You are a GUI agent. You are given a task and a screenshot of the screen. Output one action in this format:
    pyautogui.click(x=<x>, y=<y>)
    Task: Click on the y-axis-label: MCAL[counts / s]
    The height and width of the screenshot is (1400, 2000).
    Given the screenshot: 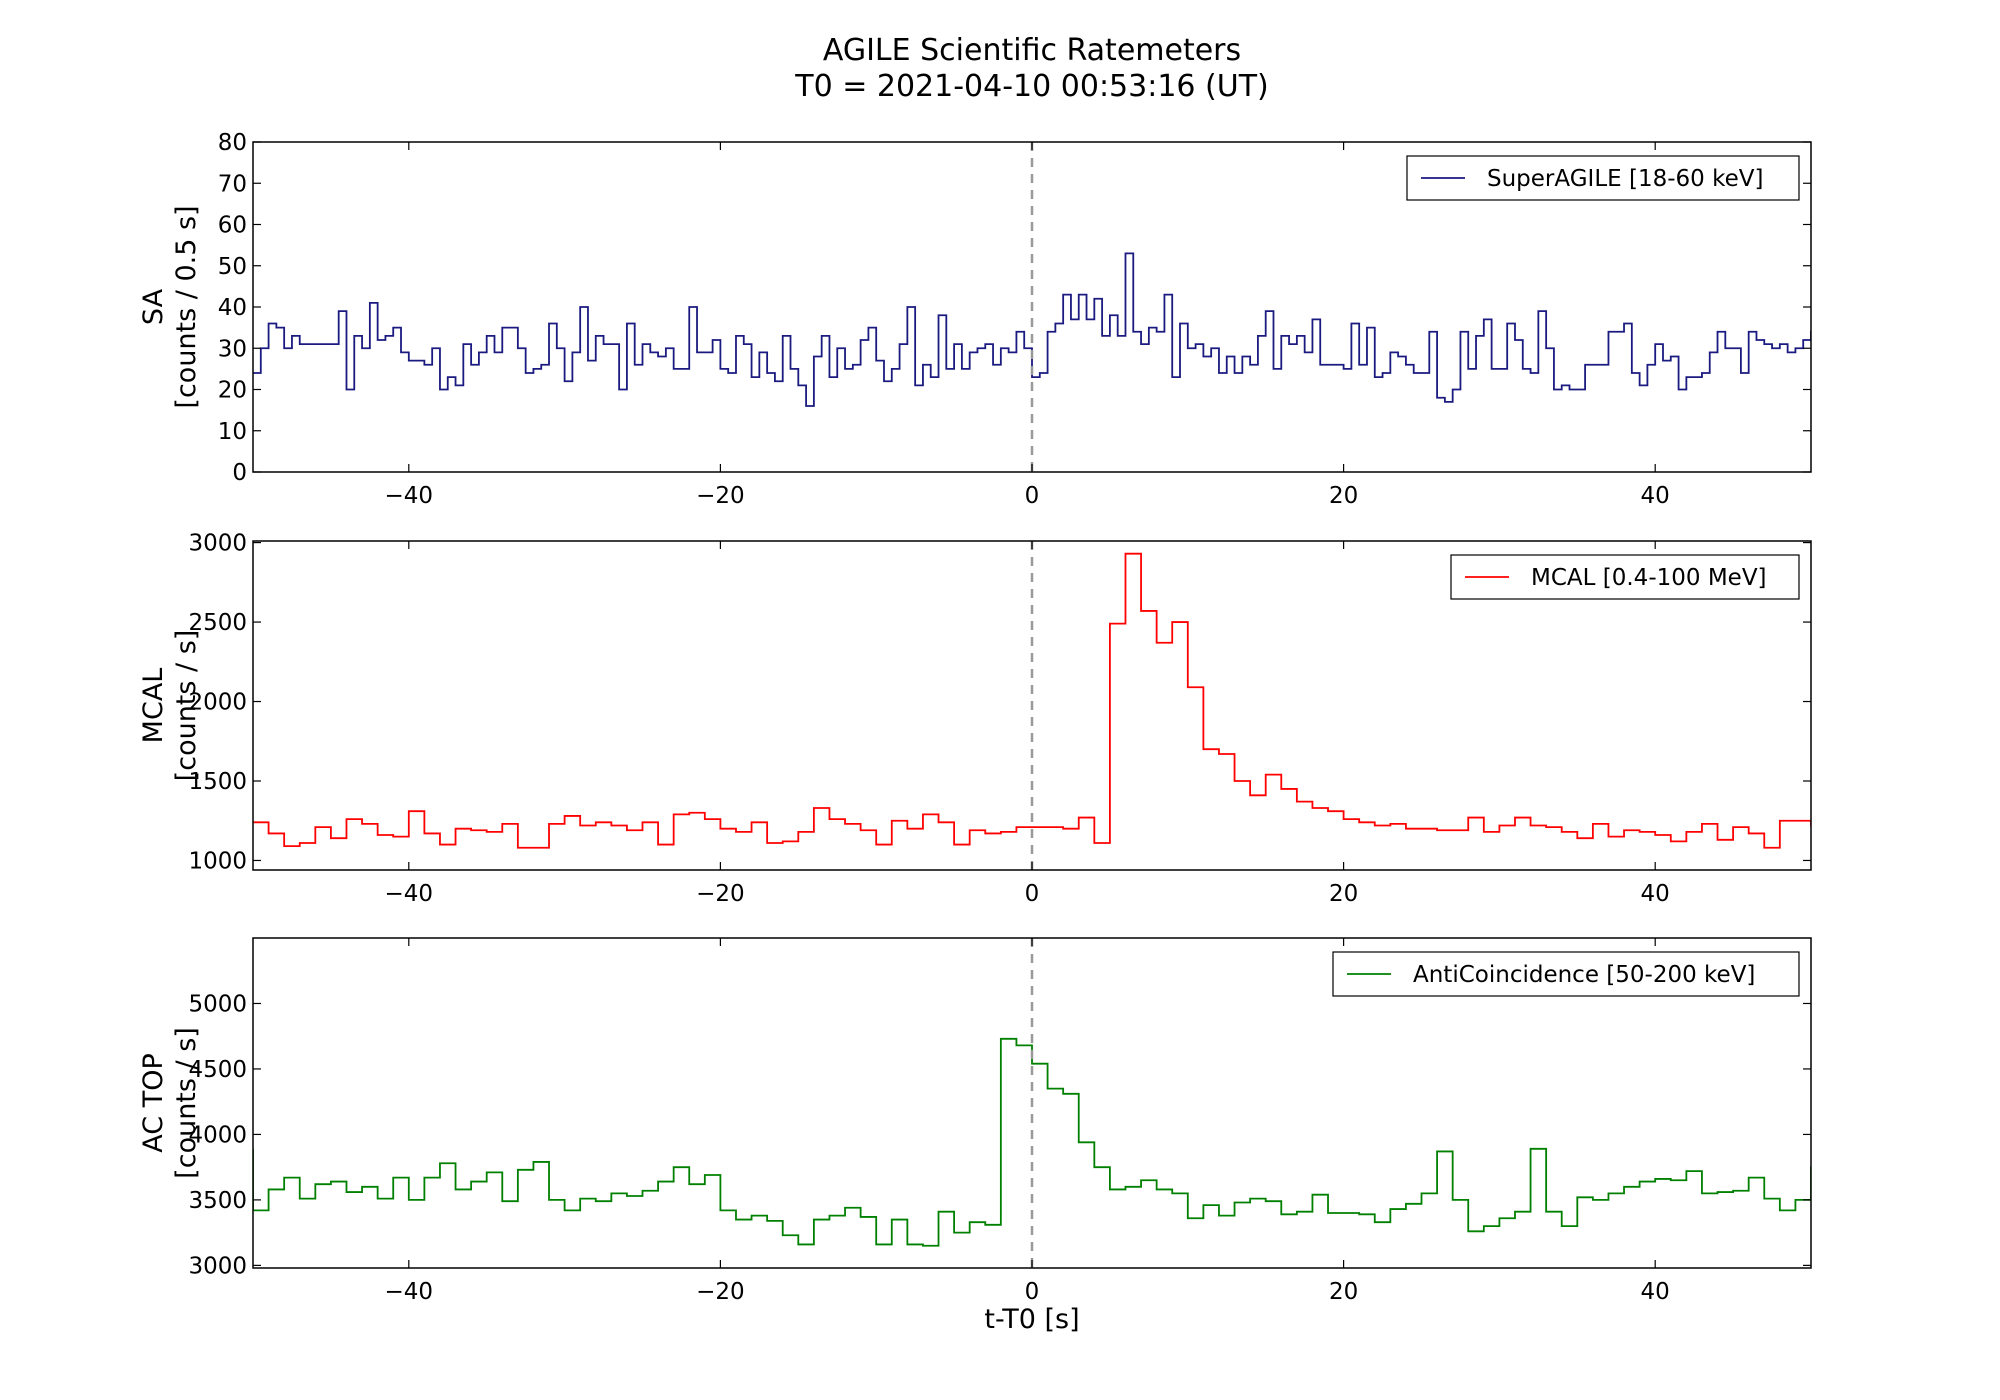 What is the action you would take?
    pyautogui.click(x=170, y=706)
    